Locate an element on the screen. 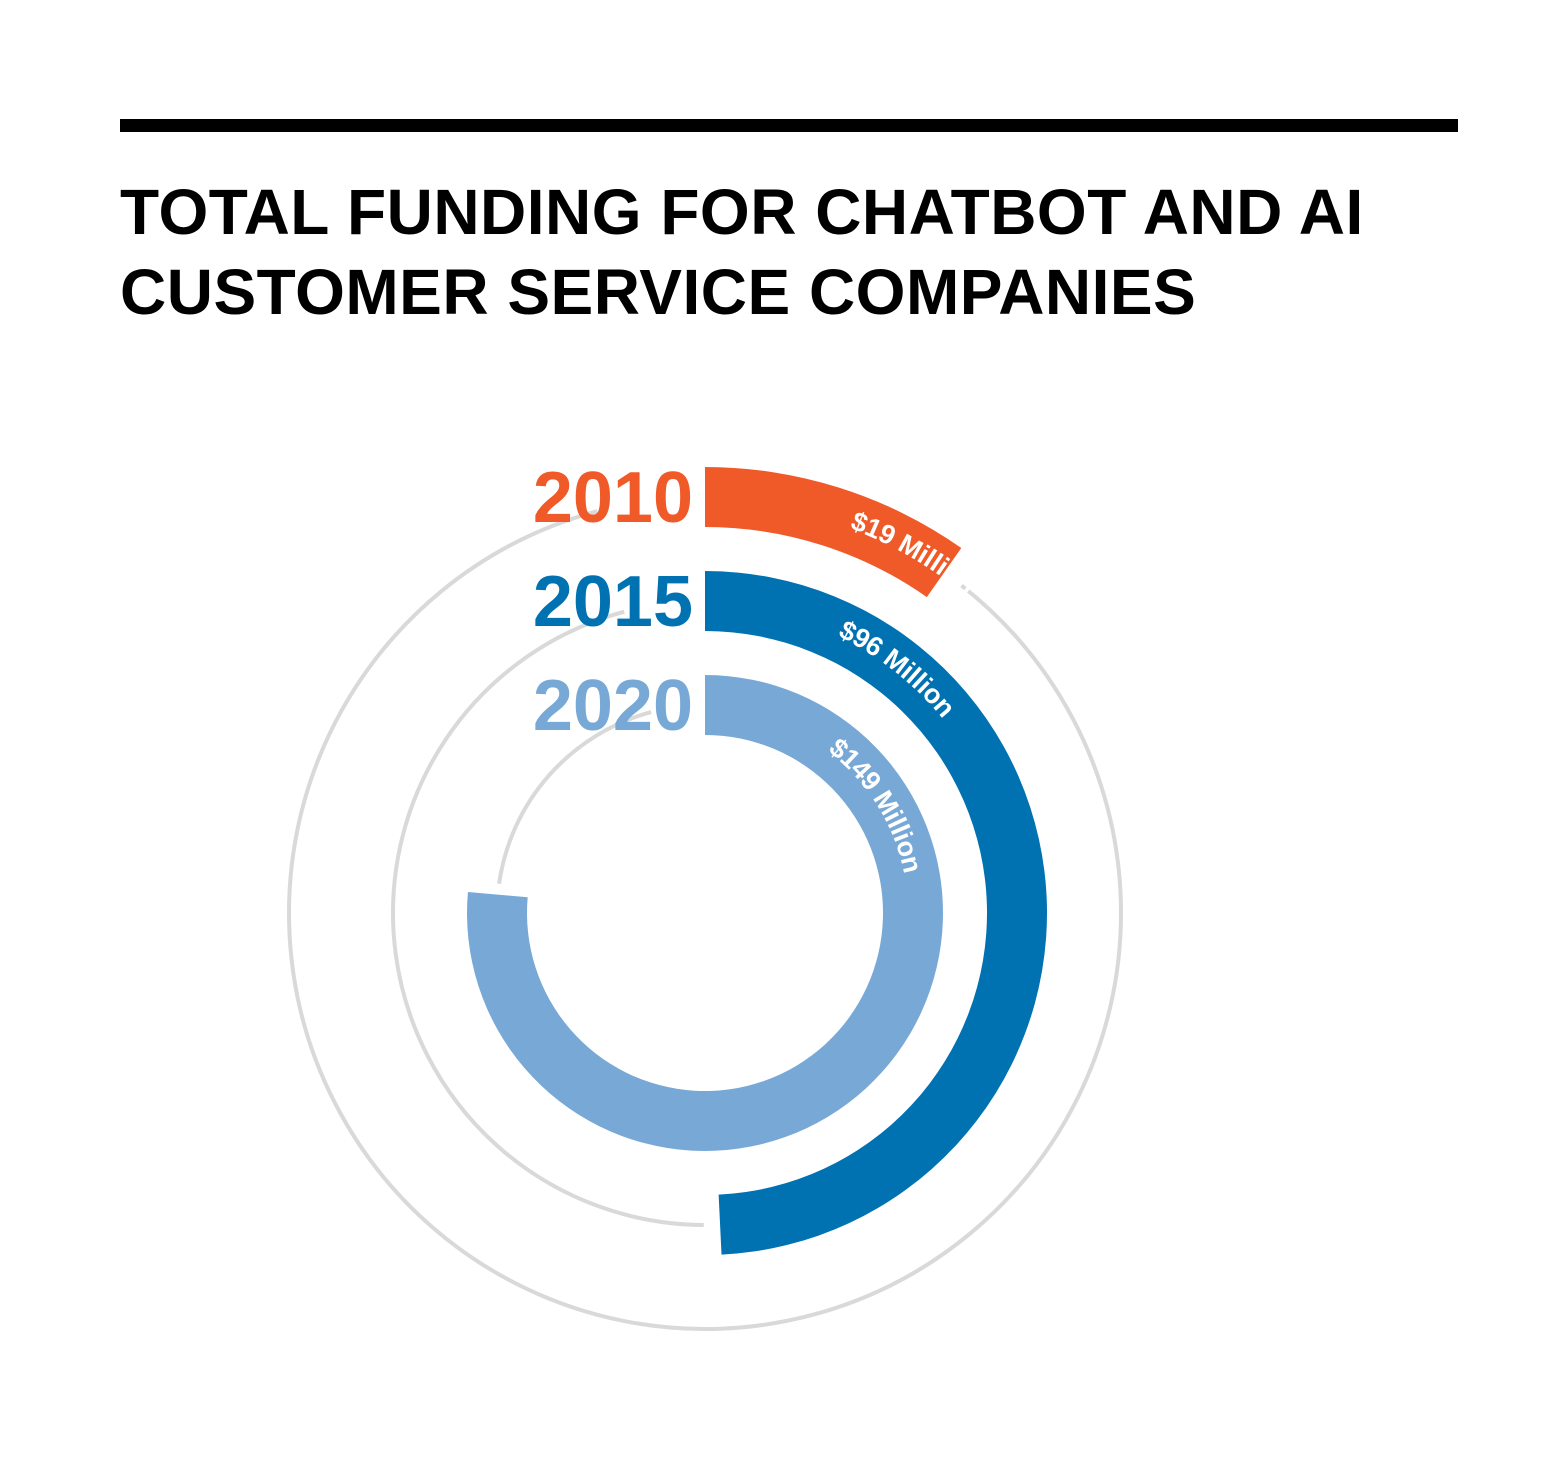 The image size is (1548, 1474). year-labels: 2010 2015 2020 is located at coordinates (613, 602).